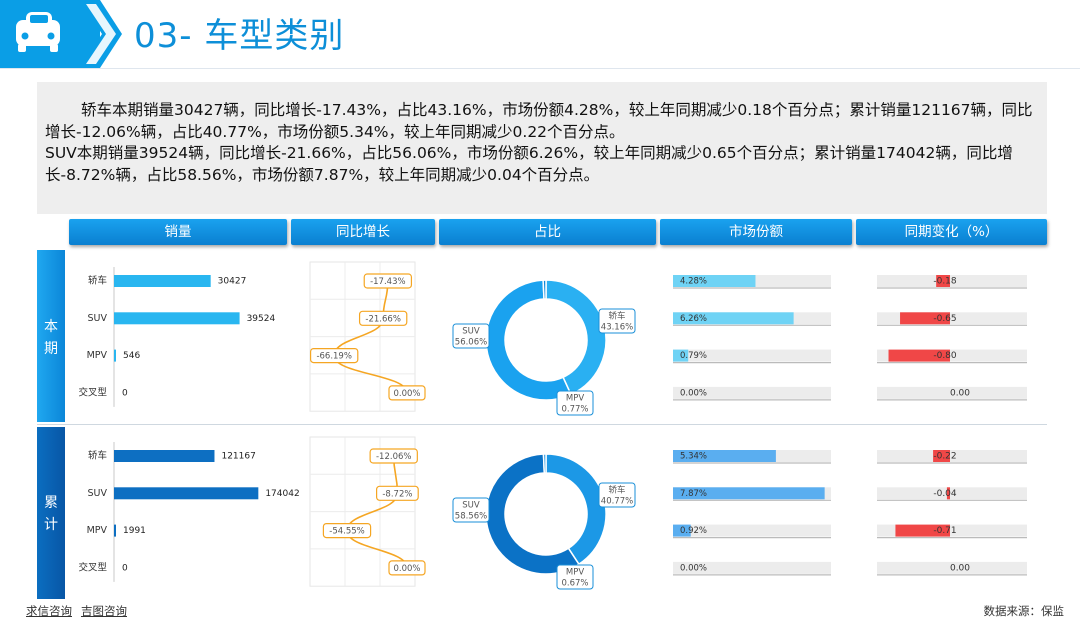 The width and height of the screenshot is (1080, 627). Describe the element at coordinates (944, 531) in the screenshot. I see `change-value-label-1-2: -0.71` at that location.